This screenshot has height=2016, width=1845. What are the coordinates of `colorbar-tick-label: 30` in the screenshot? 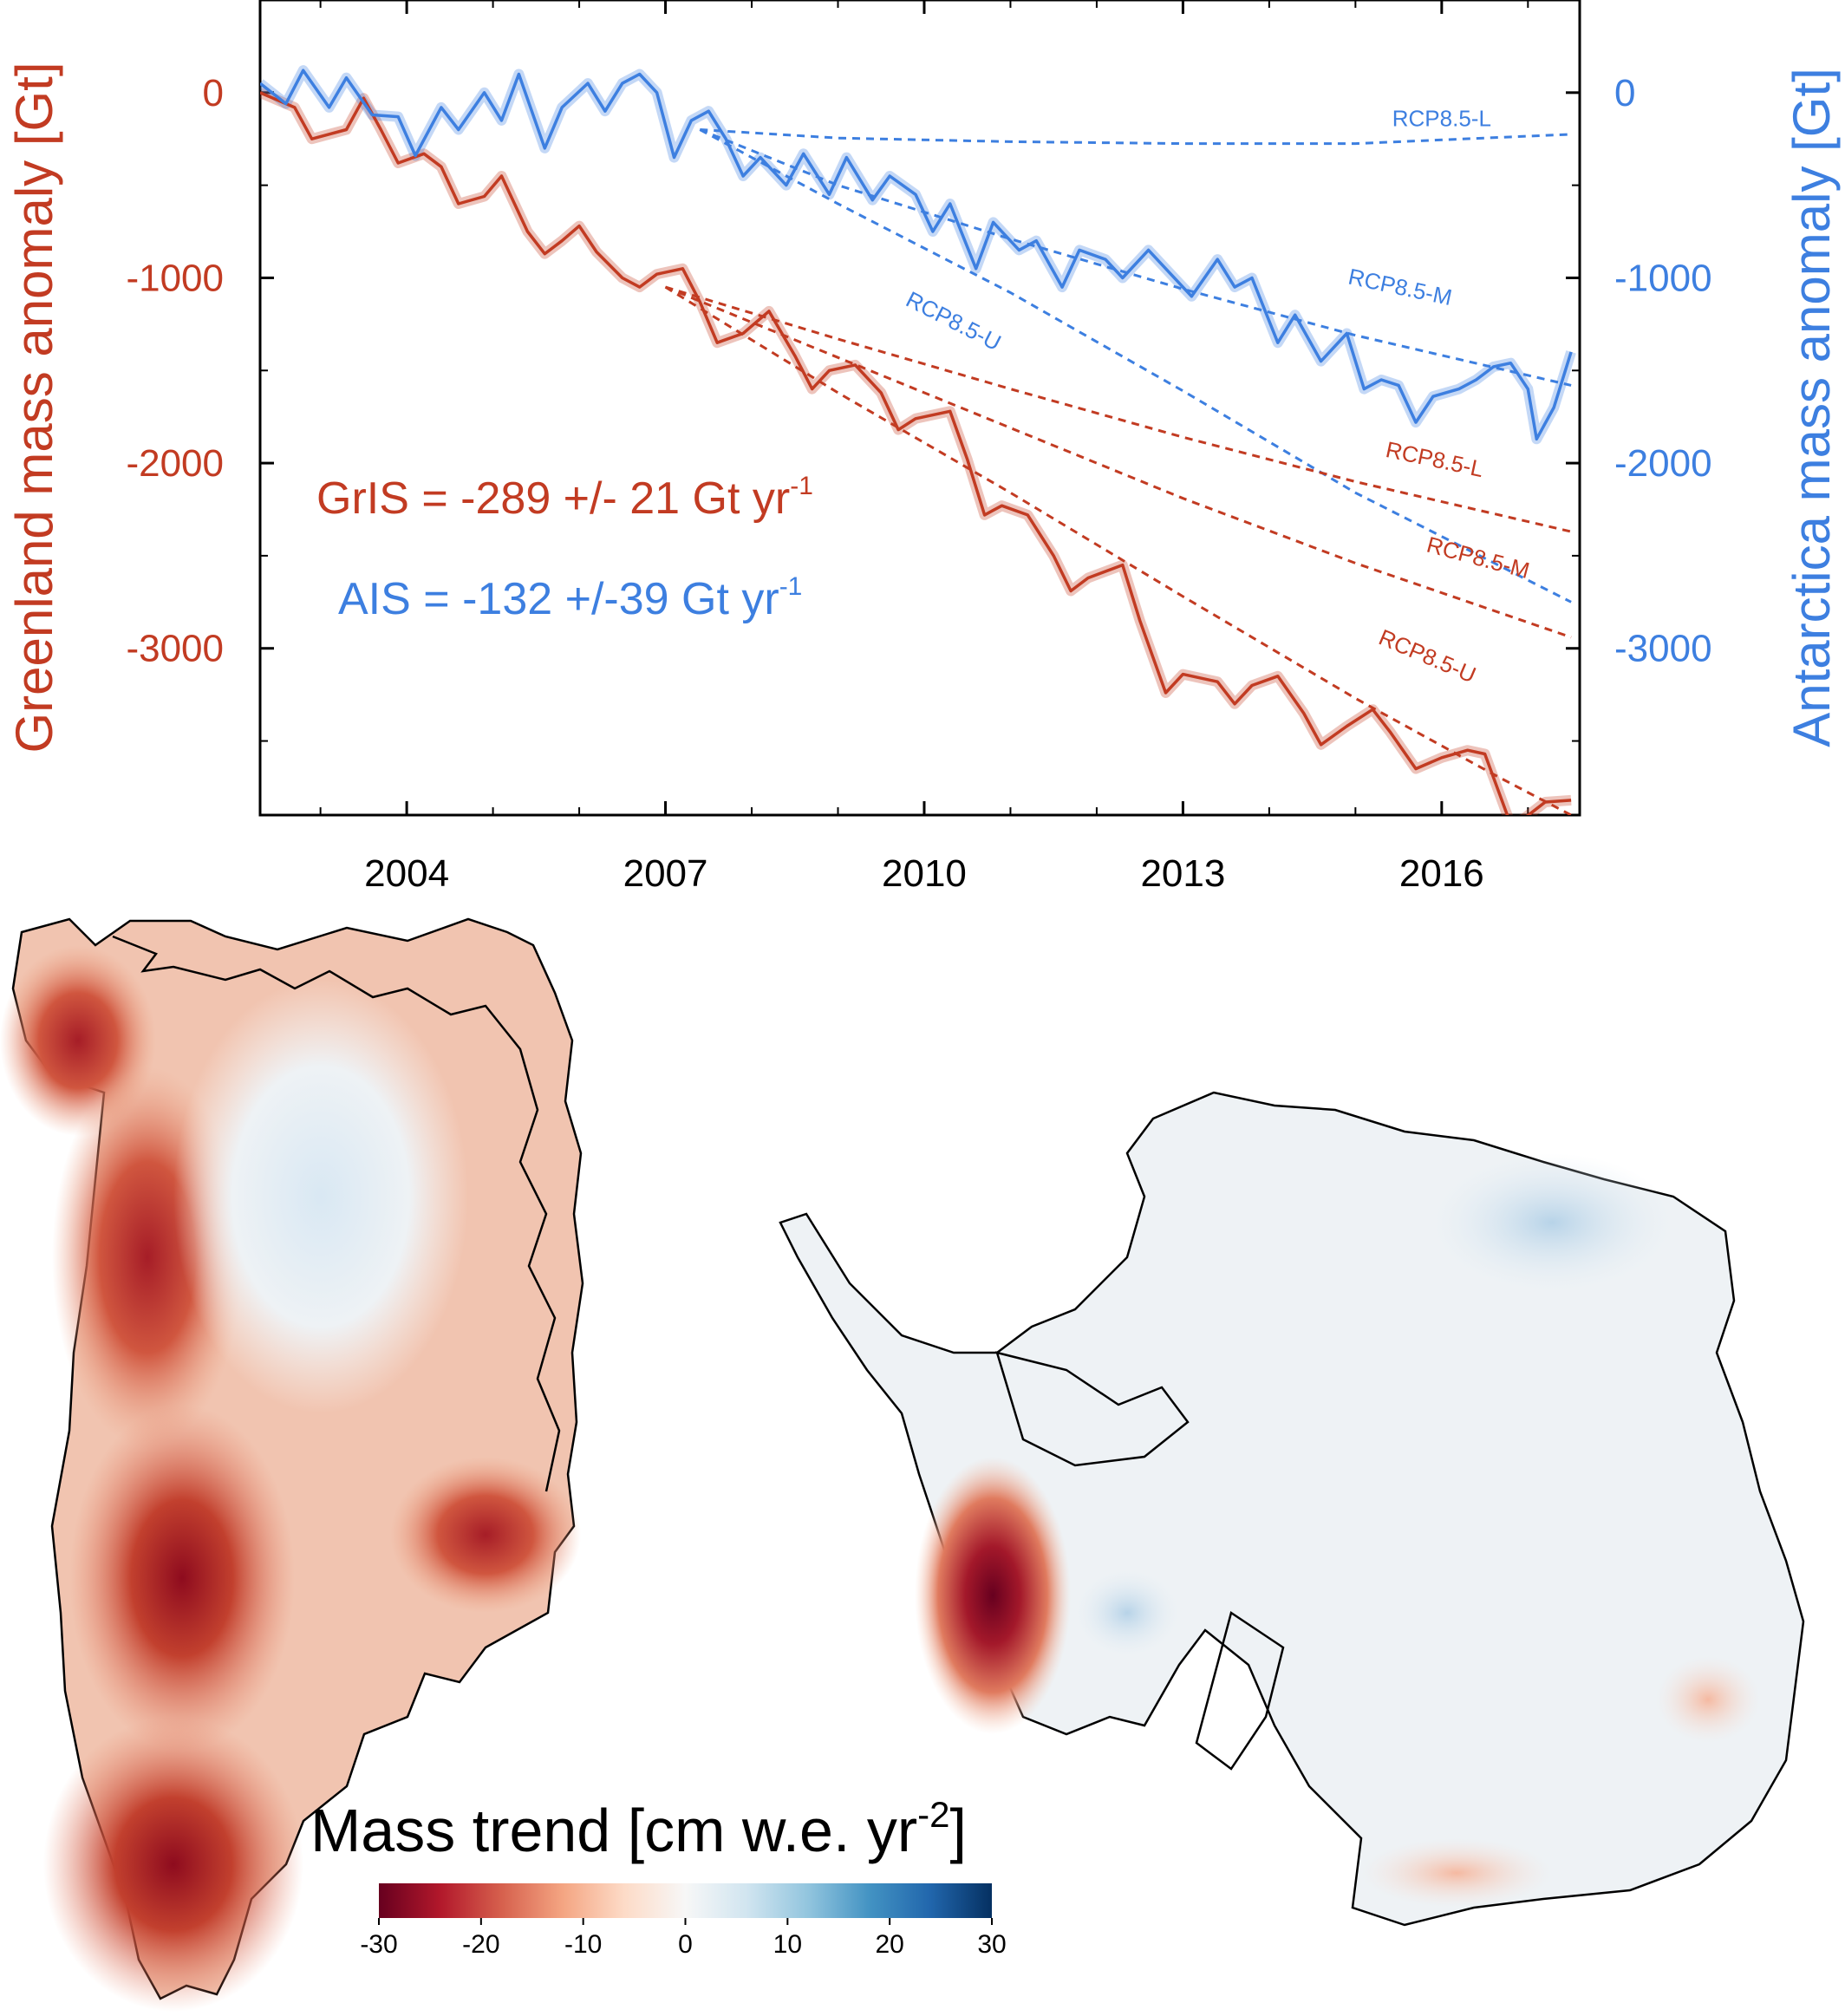 It's located at (991, 1944).